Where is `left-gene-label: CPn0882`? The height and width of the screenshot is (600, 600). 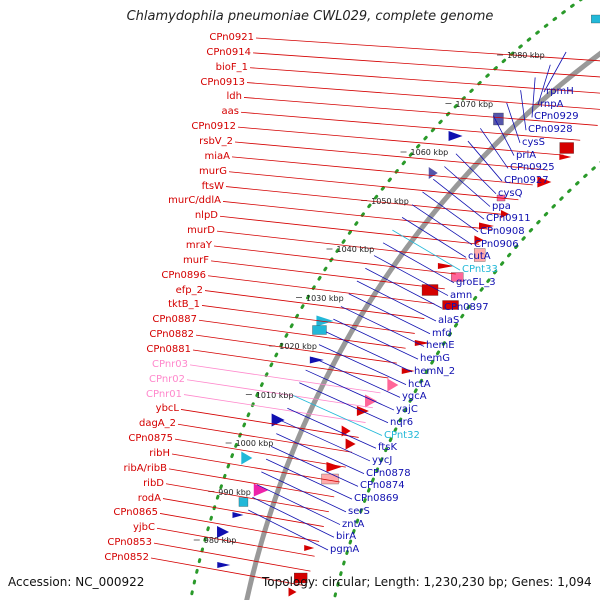 left-gene-label: CPn0882 is located at coordinates (171, 335).